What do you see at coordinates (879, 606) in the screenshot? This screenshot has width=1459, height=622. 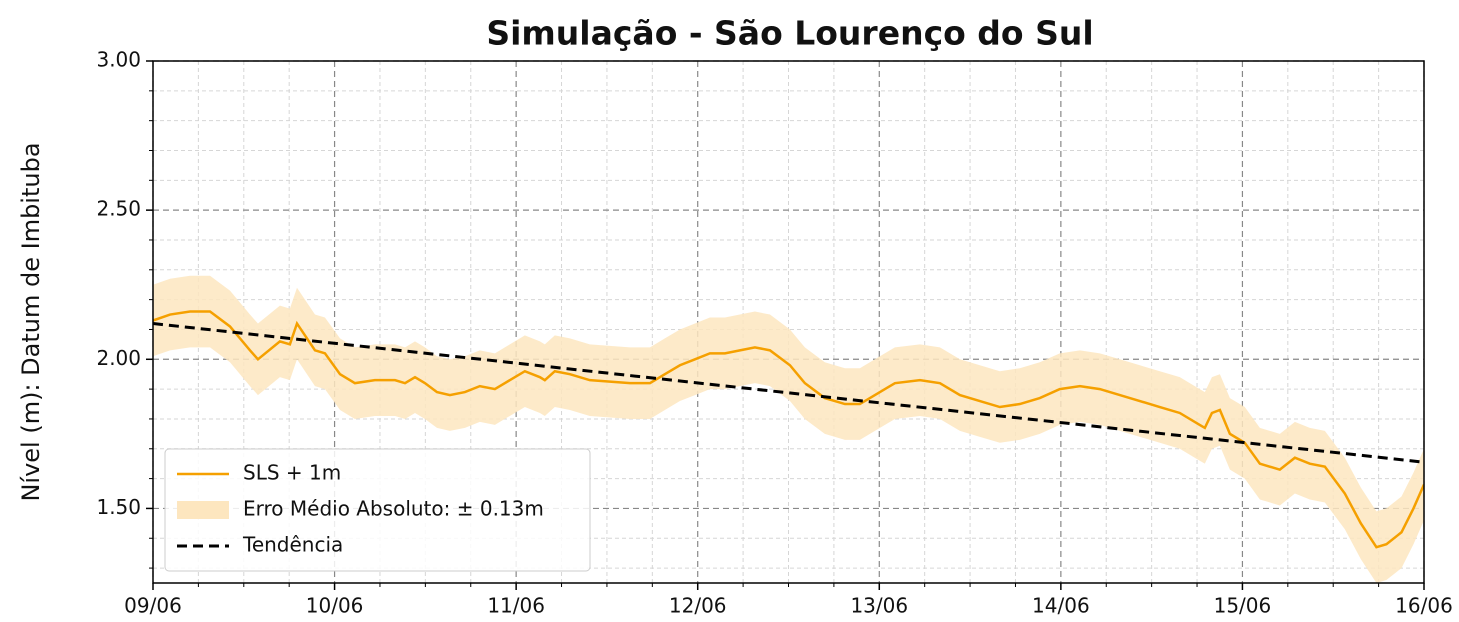 I see `x-tick-label: 13/06` at bounding box center [879, 606].